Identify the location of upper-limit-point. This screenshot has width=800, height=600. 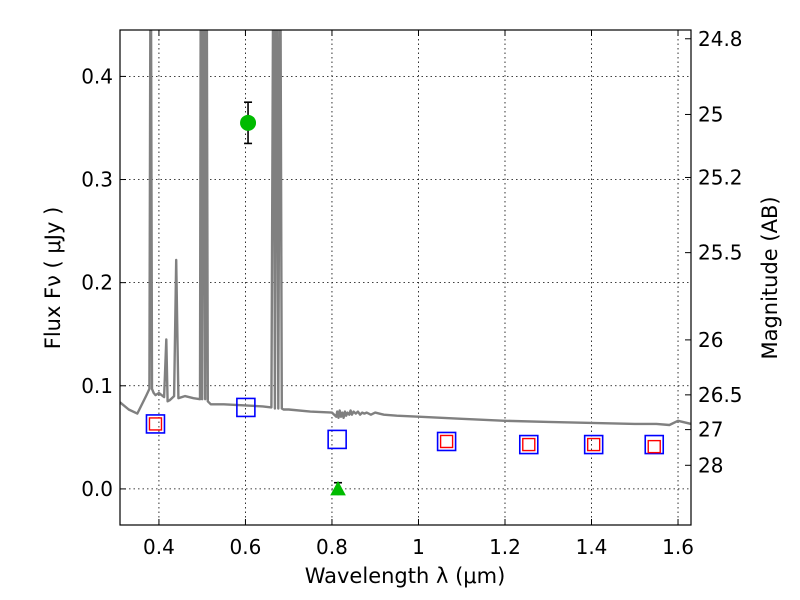
(338, 488).